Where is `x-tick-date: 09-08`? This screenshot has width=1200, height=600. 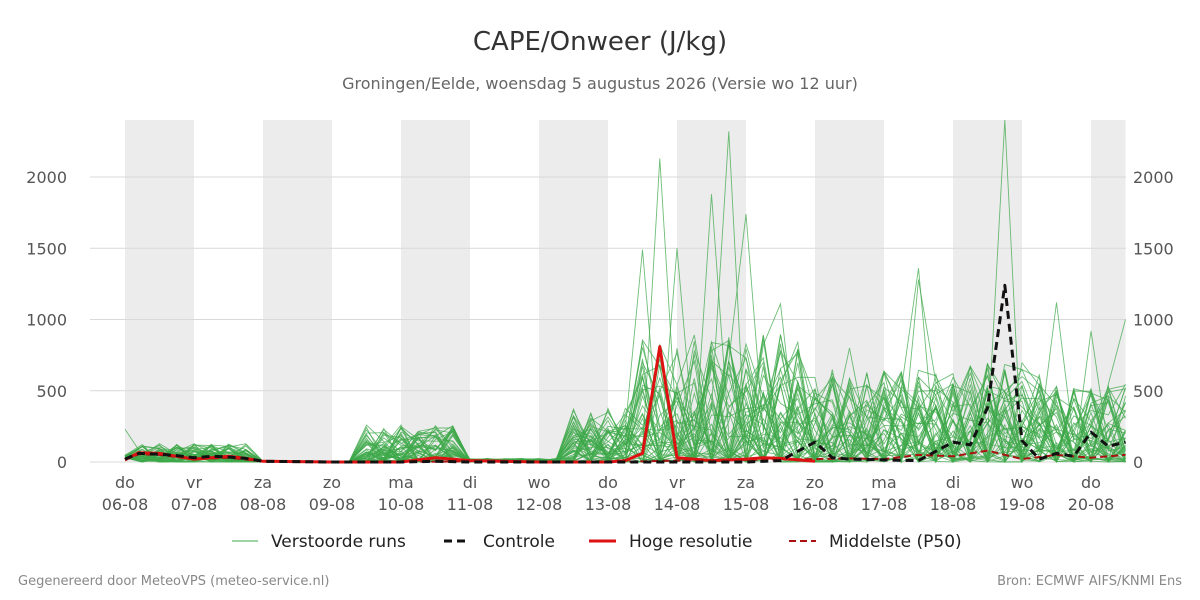
x-tick-date: 09-08 is located at coordinates (332, 504).